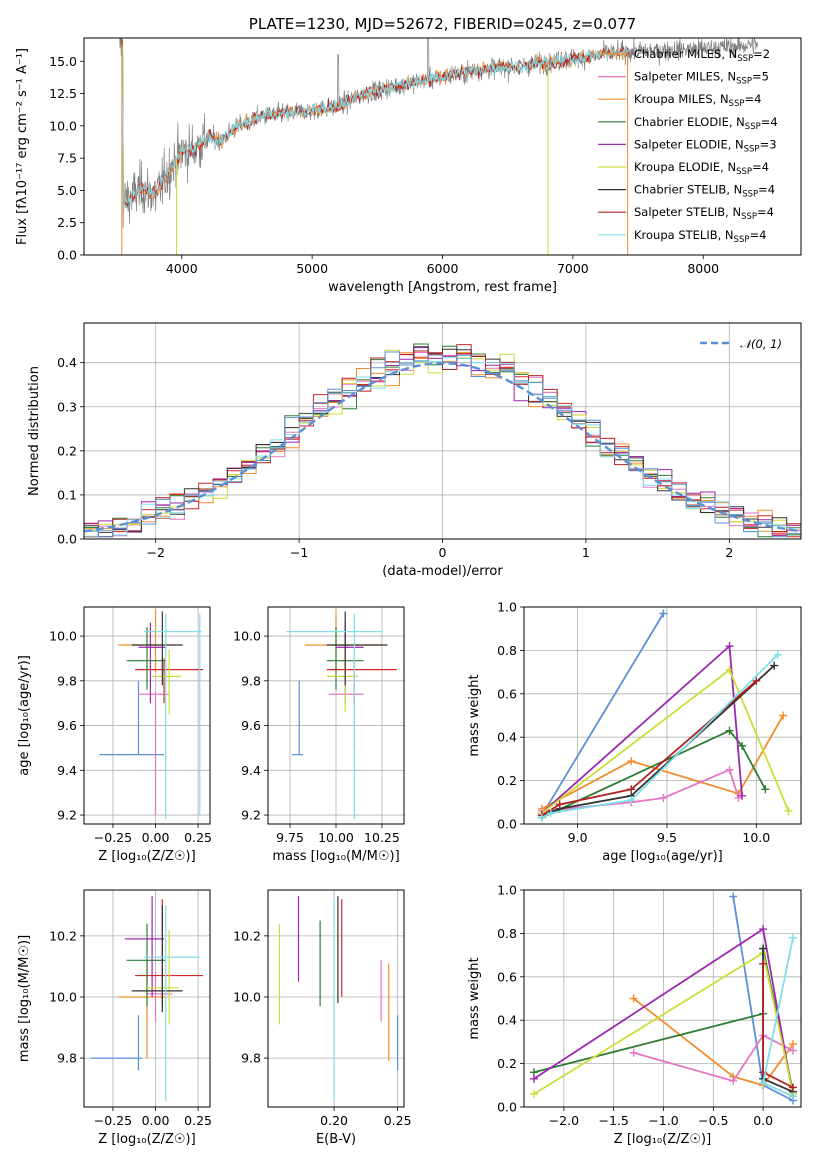  What do you see at coordinates (156, 1120) in the screenshot?
I see `x-tick-label: 0.00` at bounding box center [156, 1120].